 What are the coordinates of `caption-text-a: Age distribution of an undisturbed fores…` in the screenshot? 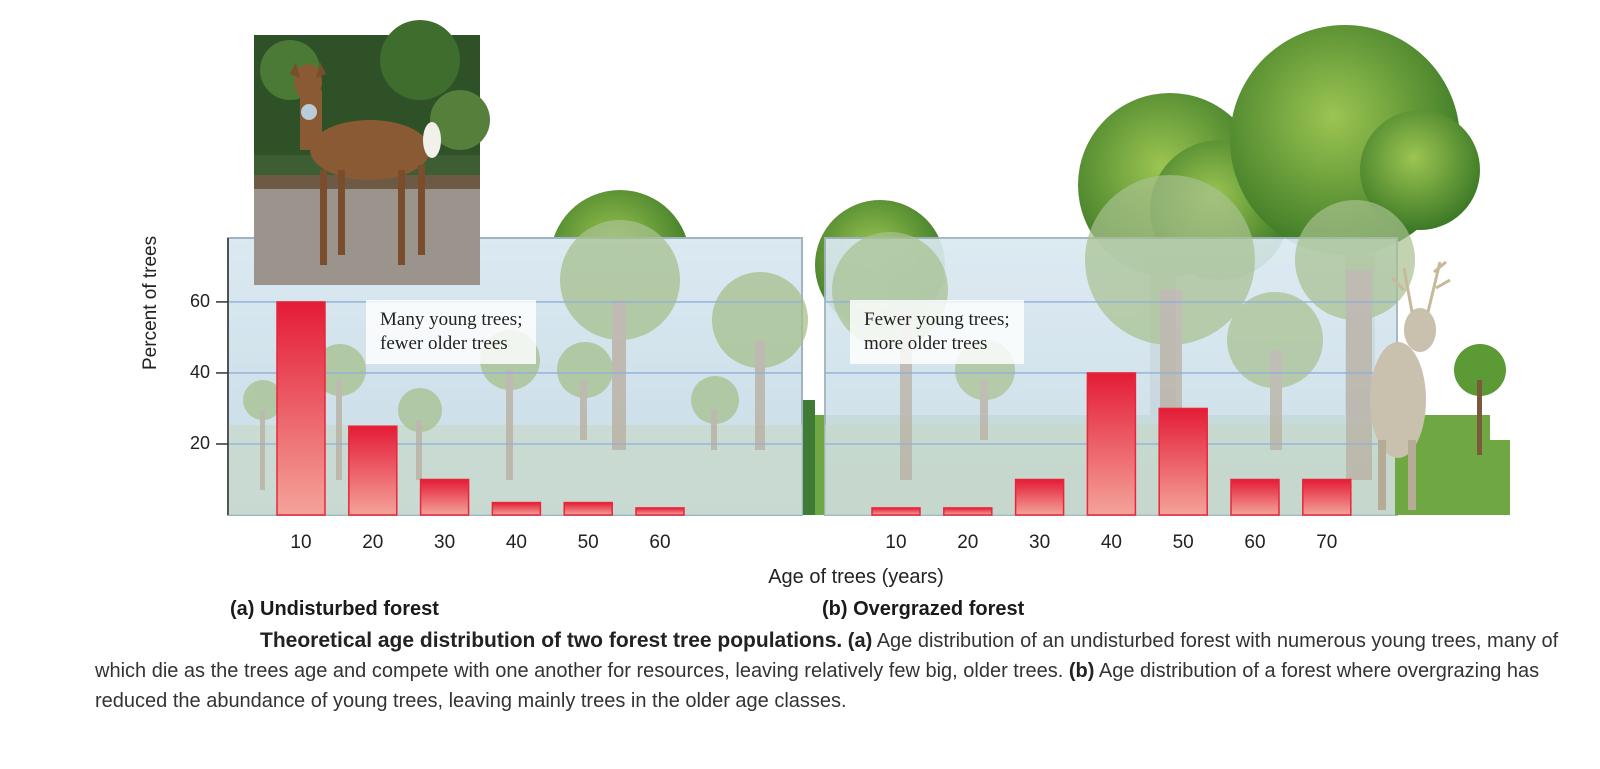 It's located at (827, 656).